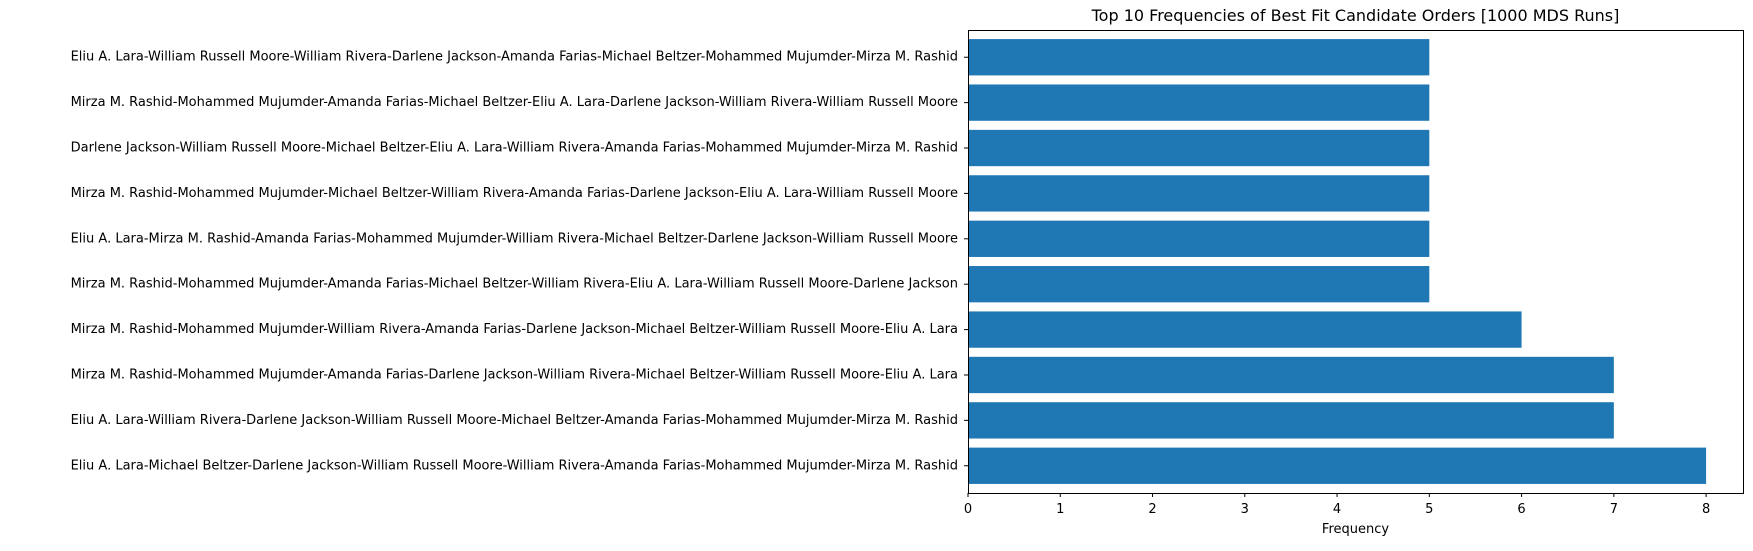  I want to click on ticks-layer: 0 1 2 3 4 5 6 7 8, so click(1337, 505).